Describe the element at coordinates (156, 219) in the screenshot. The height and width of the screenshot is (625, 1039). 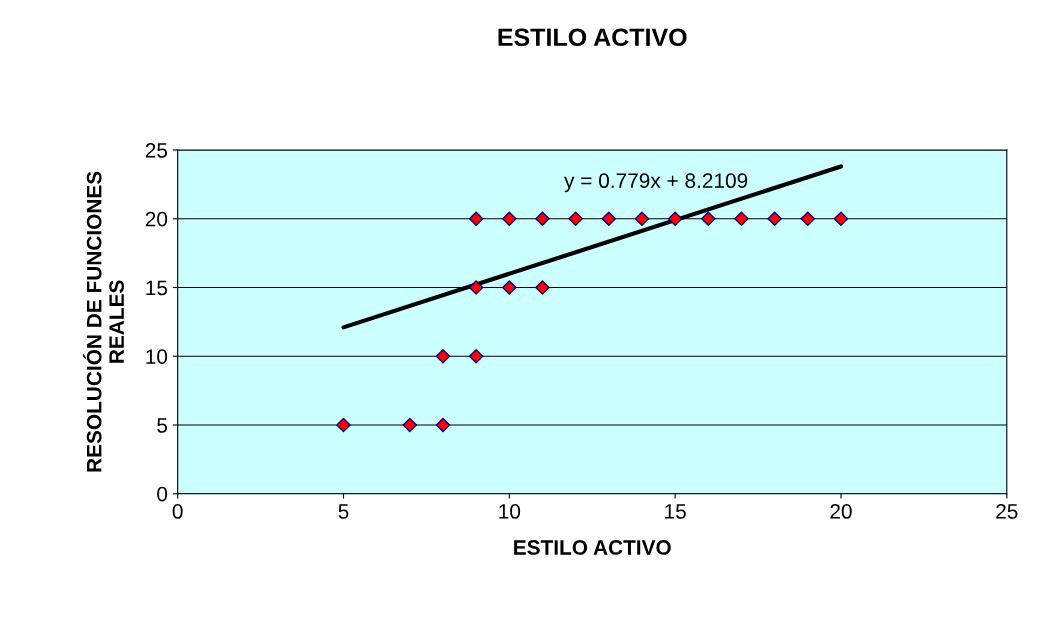
I see `y-tick-label: 20` at that location.